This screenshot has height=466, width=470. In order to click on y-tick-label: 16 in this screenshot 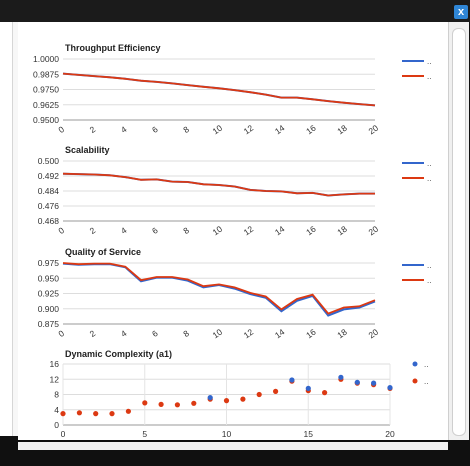, I will do `click(55, 364)`.